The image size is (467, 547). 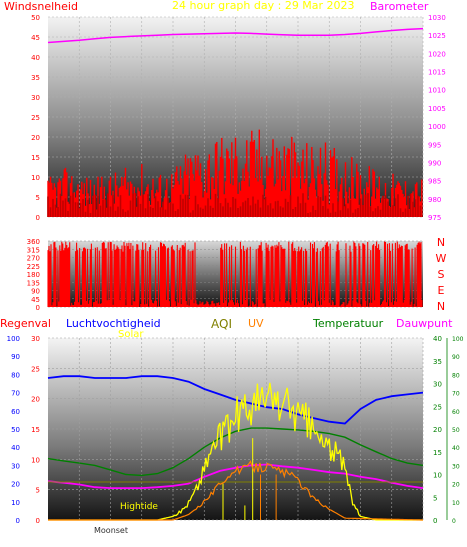 I want to click on solar-title: Solar, so click(x=131, y=334).